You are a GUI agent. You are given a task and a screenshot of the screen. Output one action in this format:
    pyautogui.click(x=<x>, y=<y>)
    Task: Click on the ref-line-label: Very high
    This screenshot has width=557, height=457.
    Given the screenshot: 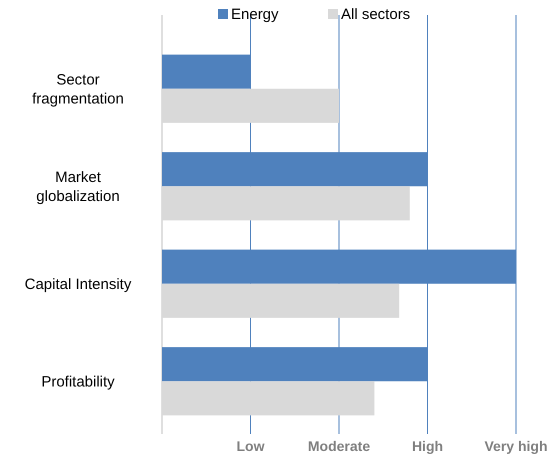 What is the action you would take?
    pyautogui.click(x=516, y=446)
    